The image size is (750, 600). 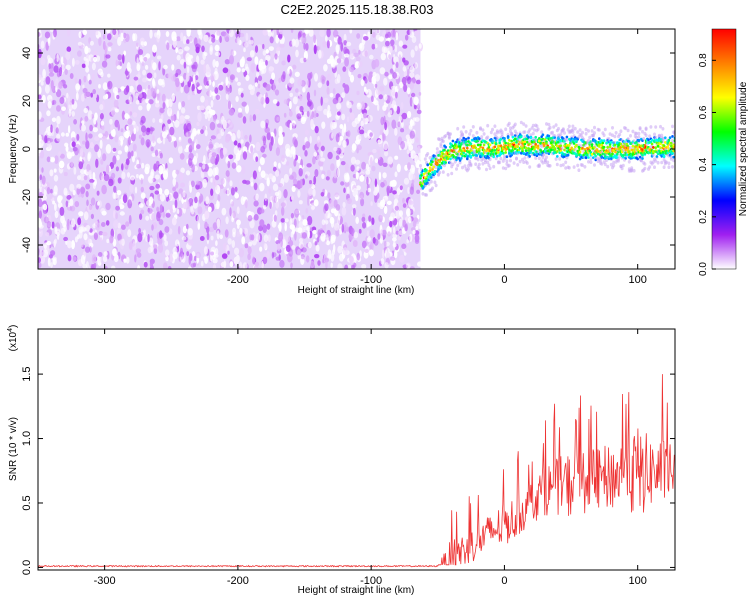 I want to click on colorbar-ticks: 0.00.20.40.60.8, so click(x=707, y=164).